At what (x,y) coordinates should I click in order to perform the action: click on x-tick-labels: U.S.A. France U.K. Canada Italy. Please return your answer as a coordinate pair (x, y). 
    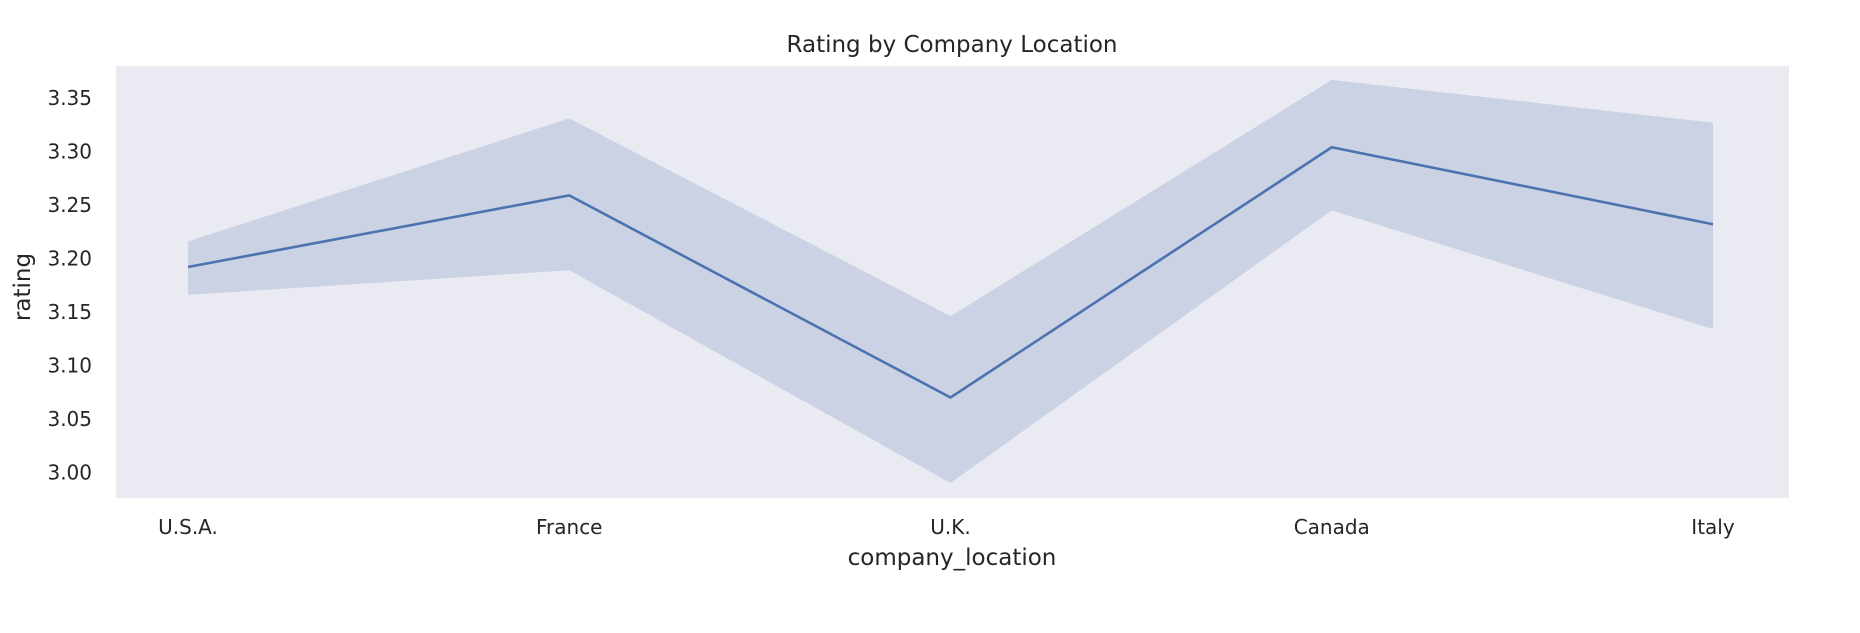
    Looking at the image, I should click on (946, 527).